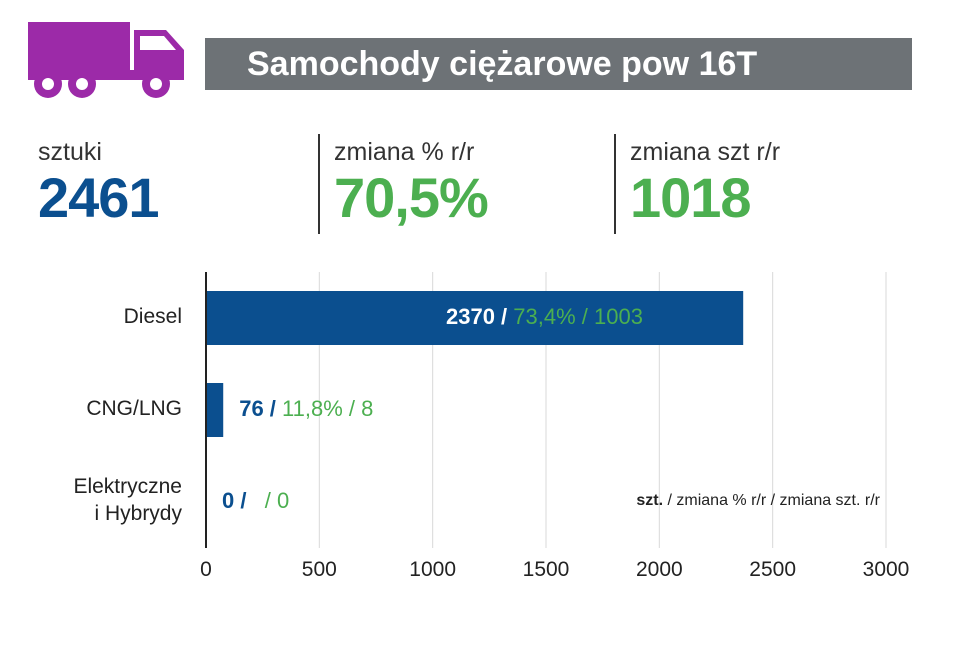  I want to click on kpi-unit-change-value: 1018, so click(691, 197).